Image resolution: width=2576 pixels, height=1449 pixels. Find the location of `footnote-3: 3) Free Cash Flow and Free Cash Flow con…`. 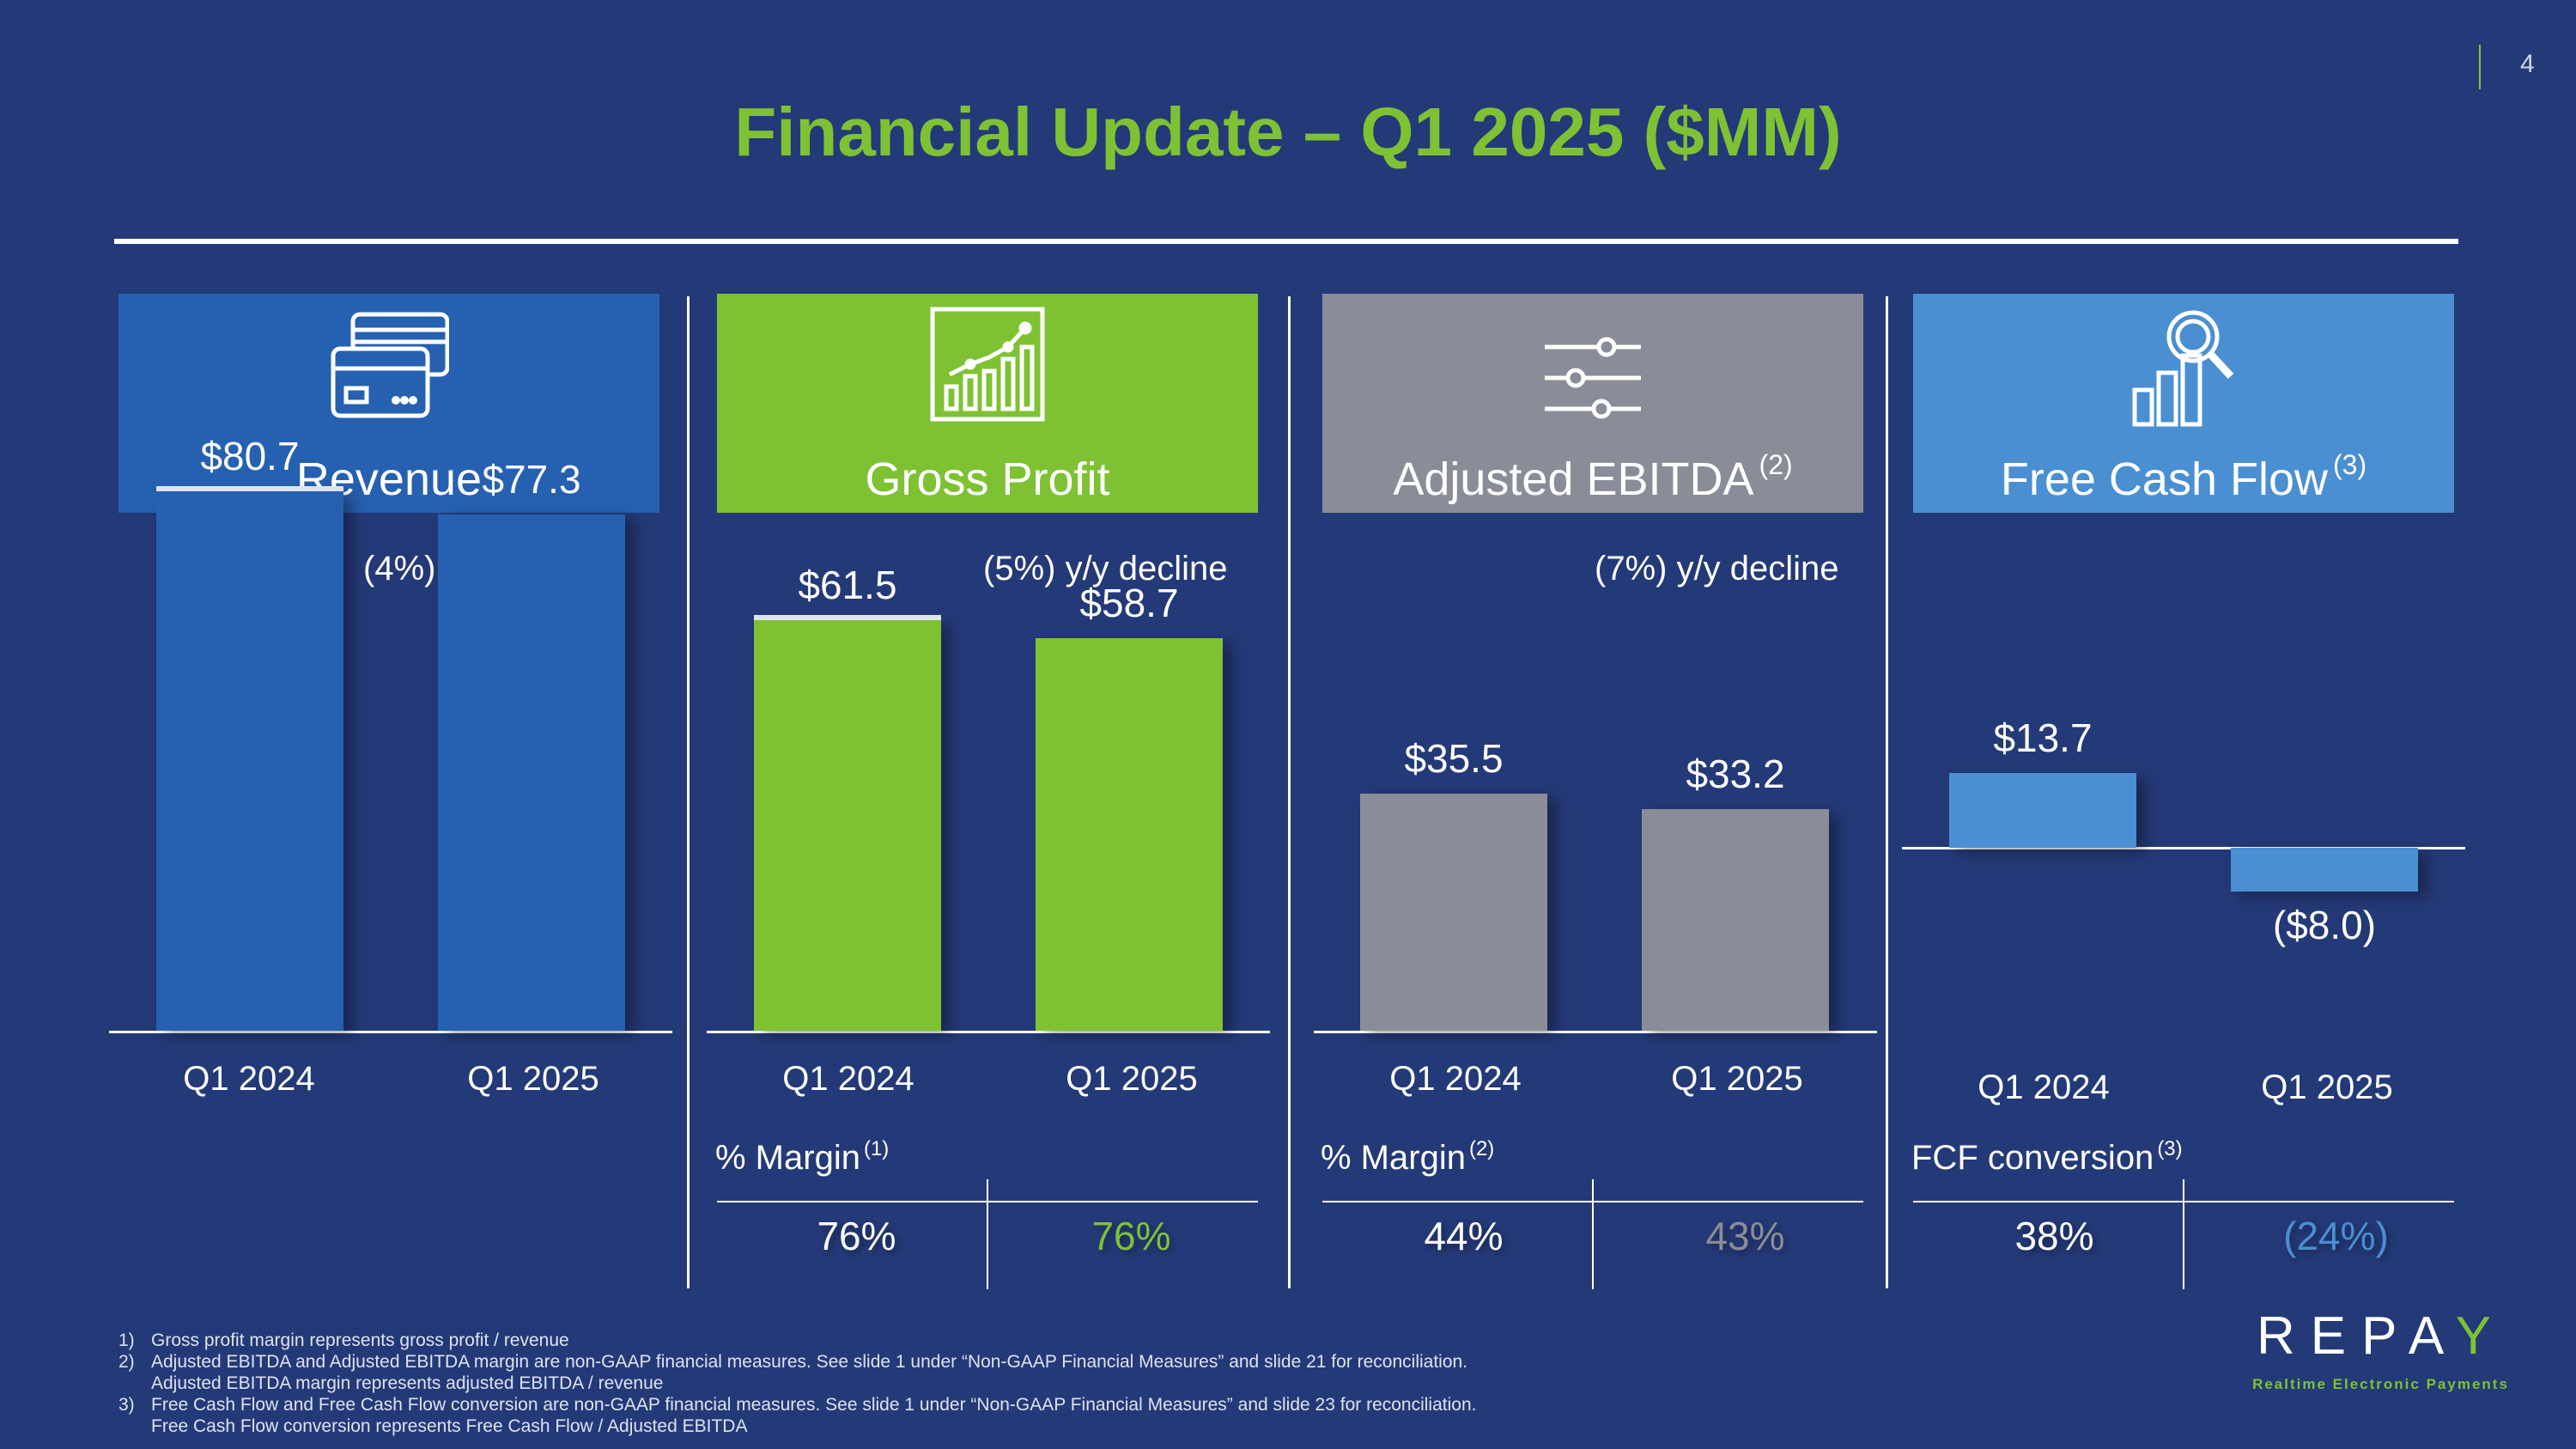

footnote-3: 3) Free Cash Flow and Free Cash Flow con… is located at coordinates (797, 1415).